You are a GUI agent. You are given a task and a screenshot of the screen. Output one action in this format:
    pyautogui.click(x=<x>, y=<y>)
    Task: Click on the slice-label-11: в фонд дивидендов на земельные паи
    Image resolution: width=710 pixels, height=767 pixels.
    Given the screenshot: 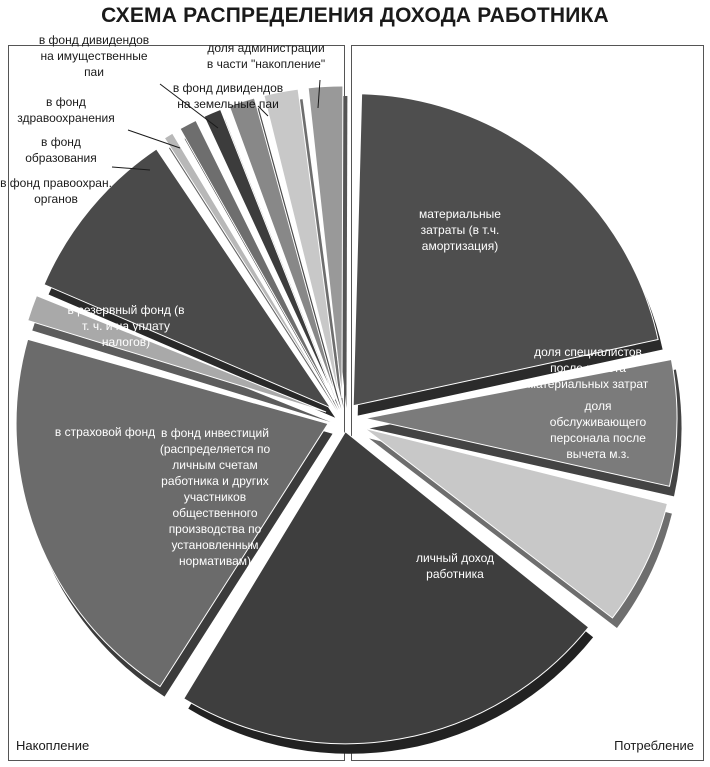 What is the action you would take?
    pyautogui.click(x=228, y=96)
    